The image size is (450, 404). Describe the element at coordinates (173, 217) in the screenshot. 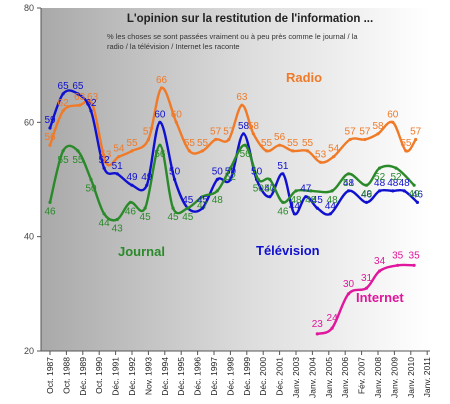

I see `data-label-journal-9: 45` at that location.